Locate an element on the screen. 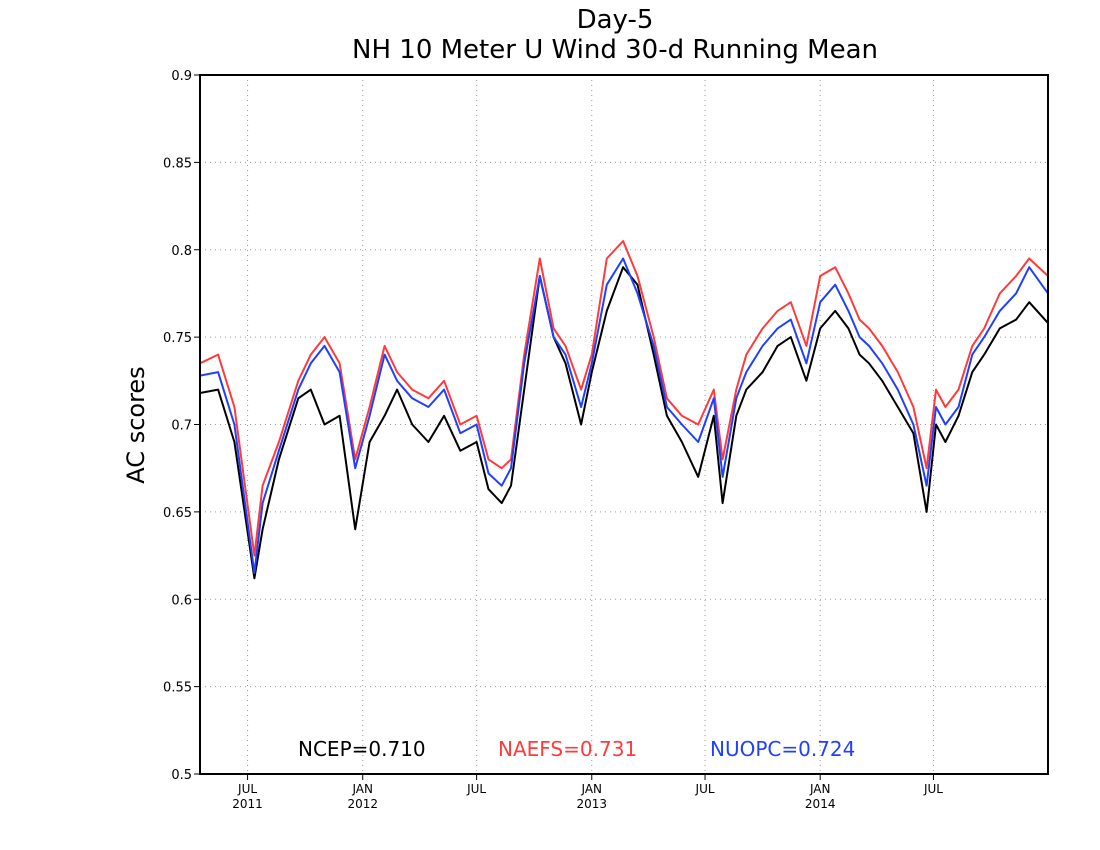 Image resolution: width=1100 pixels, height=850 pixels. y-tick-label: 0.85 is located at coordinates (177, 163).